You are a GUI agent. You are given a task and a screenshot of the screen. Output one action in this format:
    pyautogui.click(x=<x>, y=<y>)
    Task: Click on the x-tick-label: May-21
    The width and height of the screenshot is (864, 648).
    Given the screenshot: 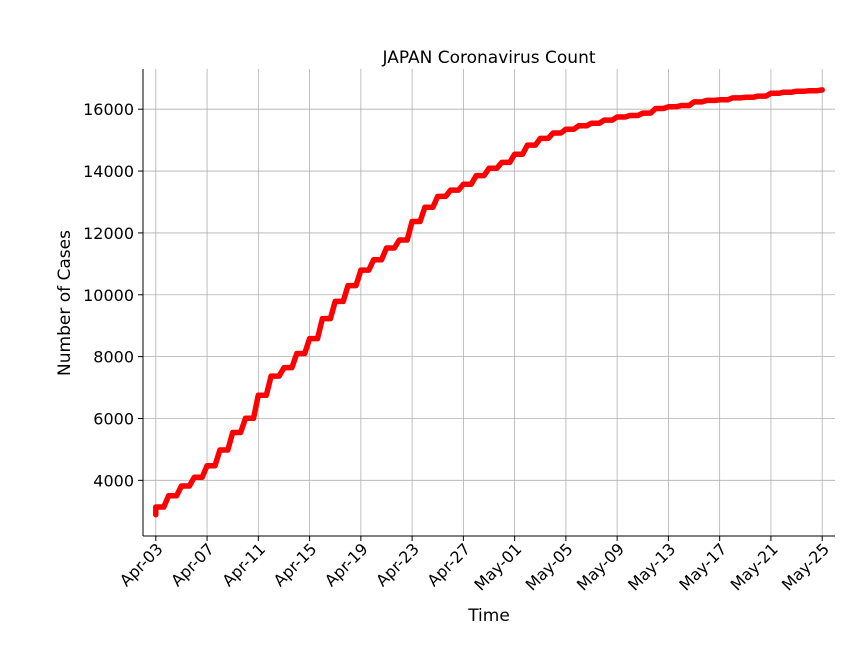 What is the action you would take?
    pyautogui.click(x=754, y=566)
    